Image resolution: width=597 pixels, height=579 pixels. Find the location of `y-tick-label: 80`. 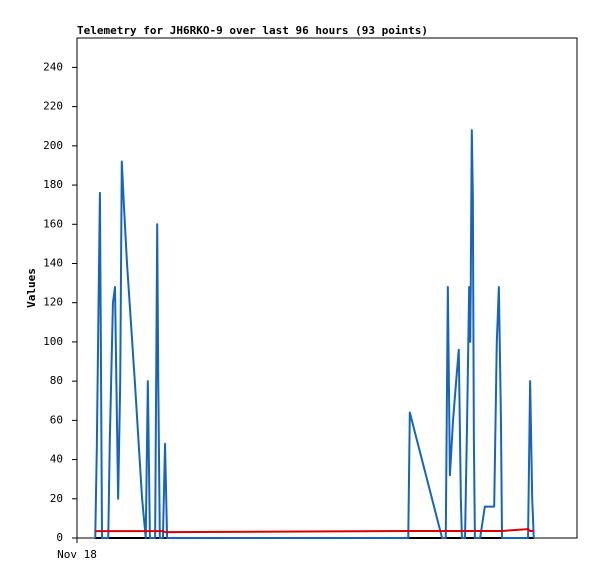

y-tick-label: 80 is located at coordinates (56, 380).